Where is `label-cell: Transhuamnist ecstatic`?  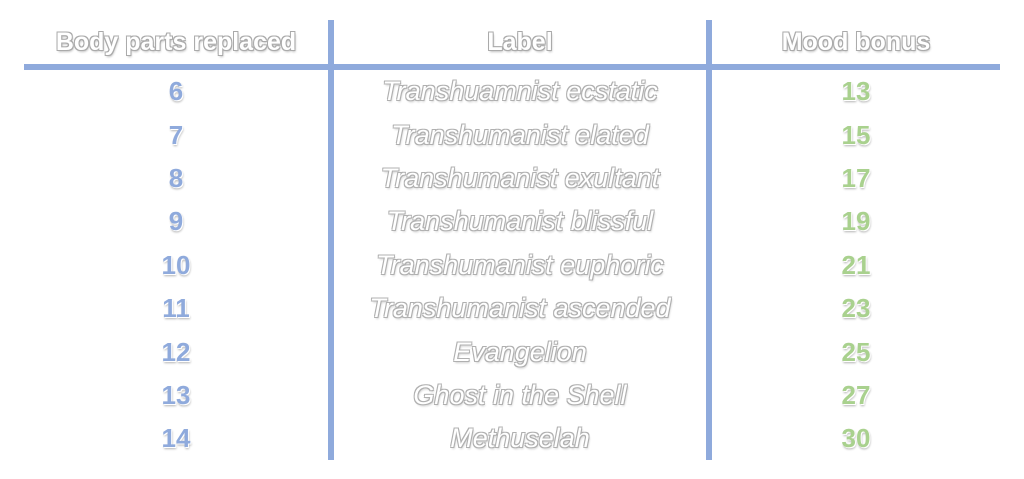 label-cell: Transhuamnist ecstatic is located at coordinates (520, 91).